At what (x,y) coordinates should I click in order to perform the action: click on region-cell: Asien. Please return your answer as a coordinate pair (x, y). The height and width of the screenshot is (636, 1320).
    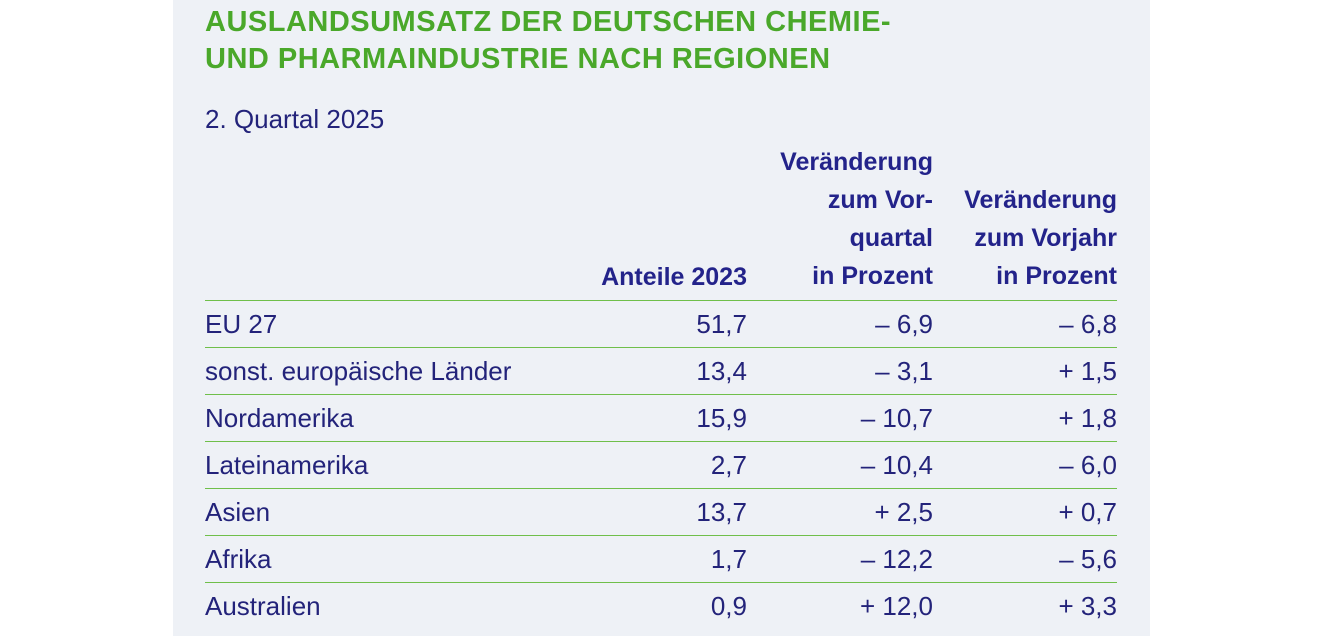
    Looking at the image, I should click on (405, 512).